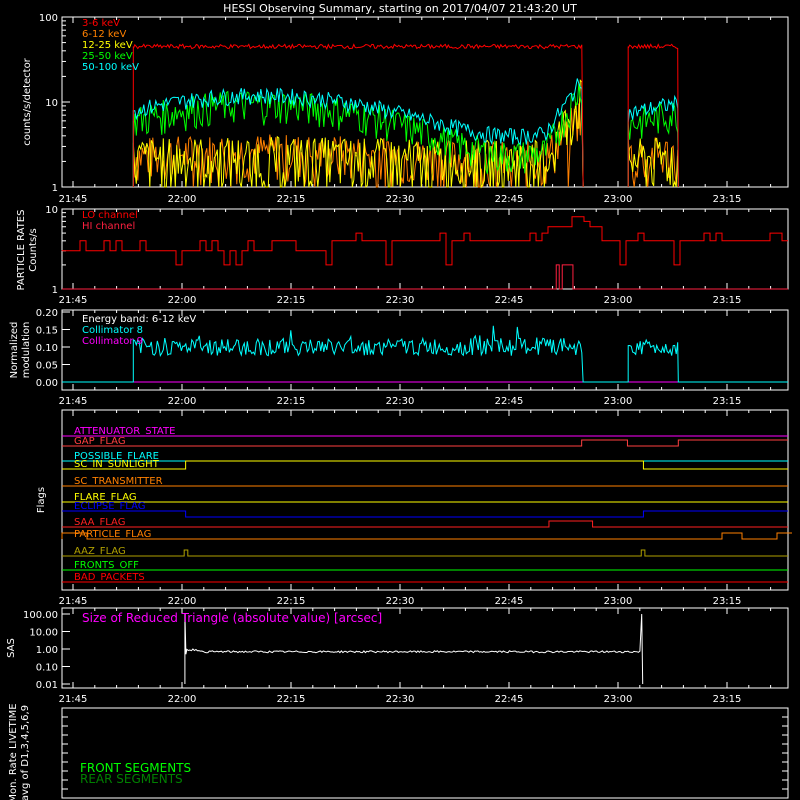 Image resolution: width=800 pixels, height=800 pixels. I want to click on series-sas, so click(414, 649).